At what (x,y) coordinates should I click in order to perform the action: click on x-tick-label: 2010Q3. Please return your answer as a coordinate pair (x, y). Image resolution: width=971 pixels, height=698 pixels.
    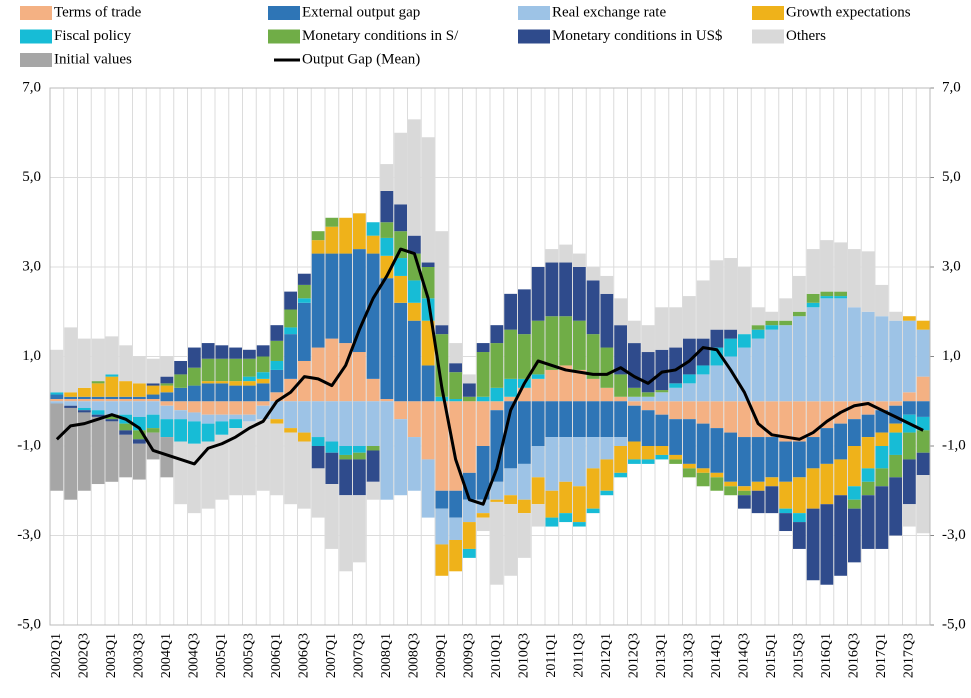
    Looking at the image, I should click on (524, 655).